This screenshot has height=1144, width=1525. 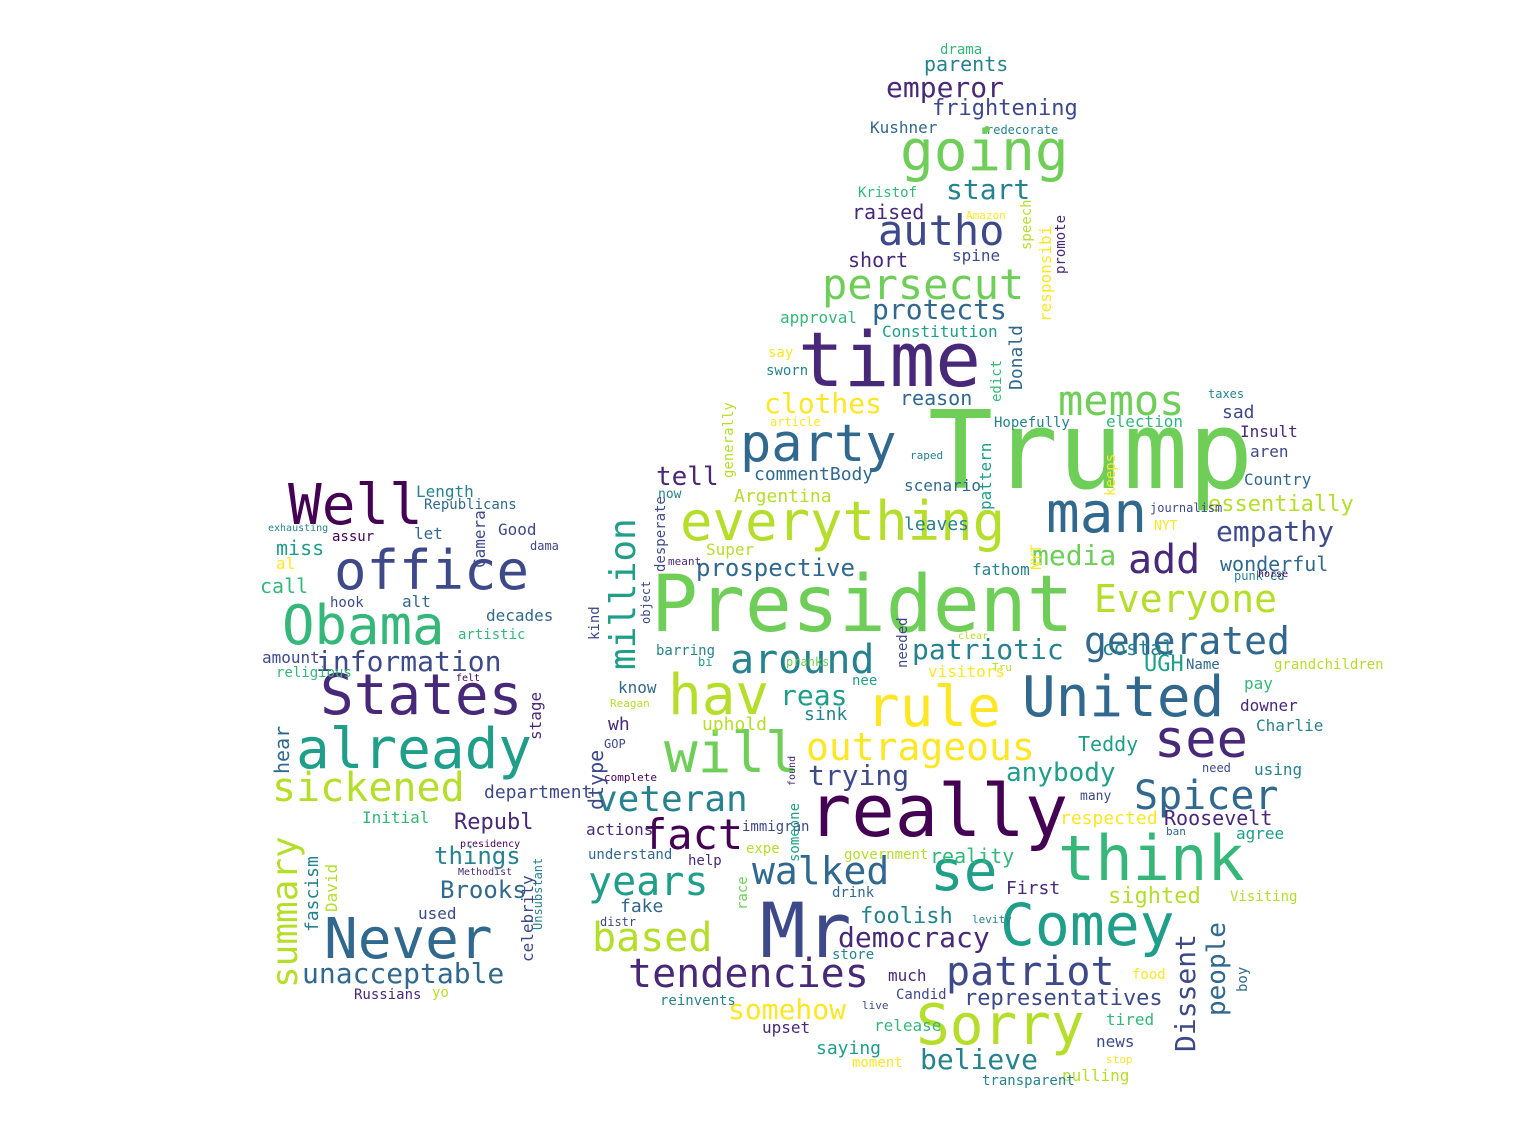 What do you see at coordinates (783, 496) in the screenshot?
I see `word: Argentina` at bounding box center [783, 496].